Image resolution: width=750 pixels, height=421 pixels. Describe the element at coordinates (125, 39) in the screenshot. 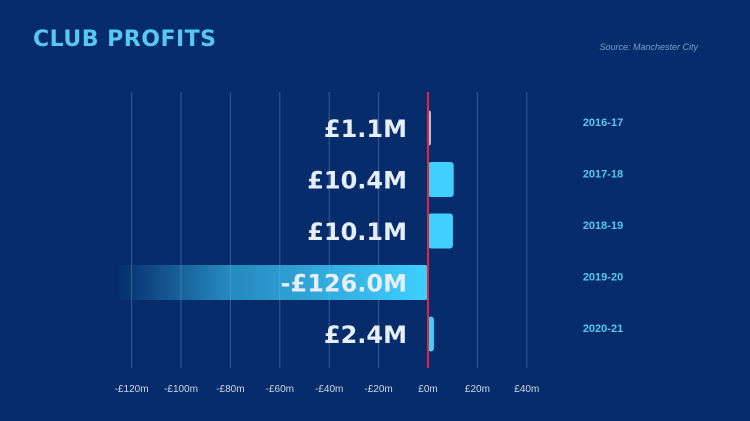

I see `chart-title: CLUB PROFITS` at that location.